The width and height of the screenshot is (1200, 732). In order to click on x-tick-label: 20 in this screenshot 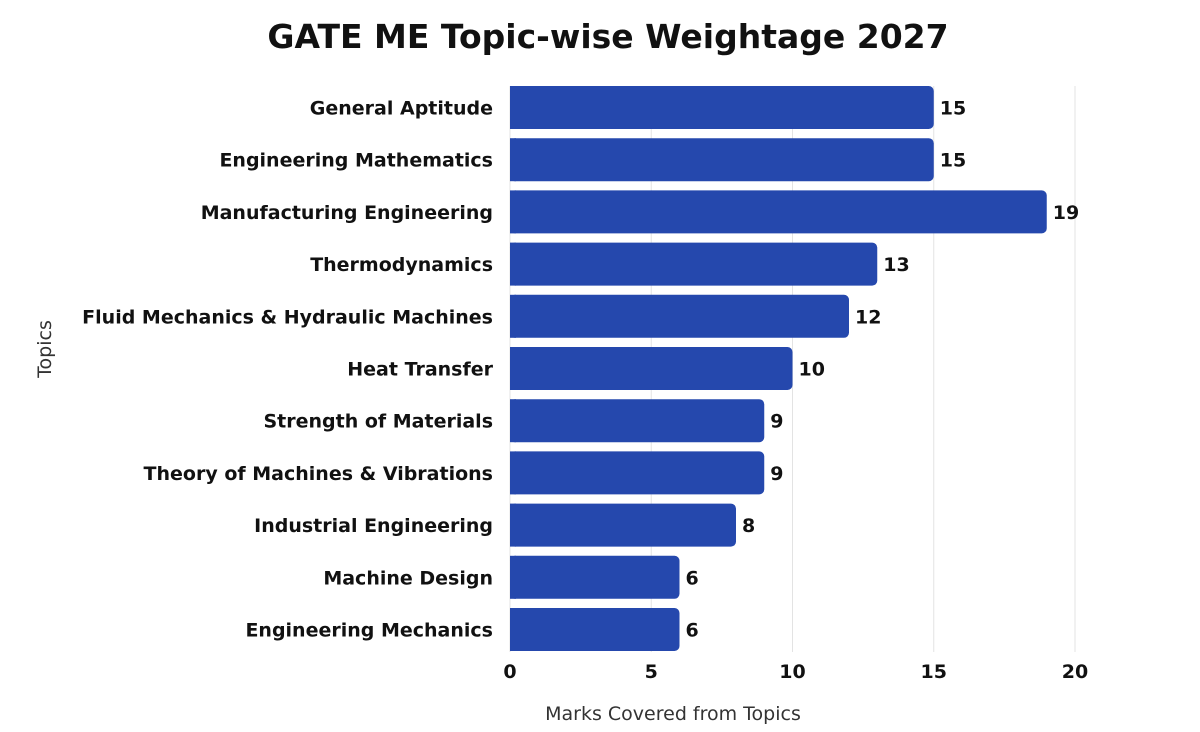, I will do `click(1075, 672)`.